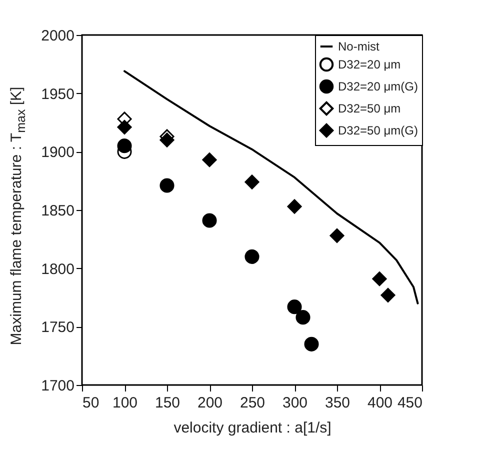 The width and height of the screenshot is (488, 463). What do you see at coordinates (380, 403) in the screenshot?
I see `x-tick-label: 400` at bounding box center [380, 403].